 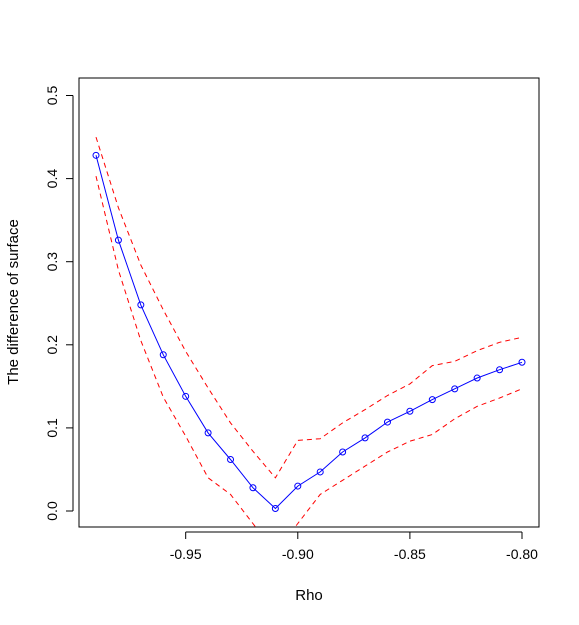 What do you see at coordinates (186, 554) in the screenshot?
I see `x-tick-label: -0.95` at bounding box center [186, 554].